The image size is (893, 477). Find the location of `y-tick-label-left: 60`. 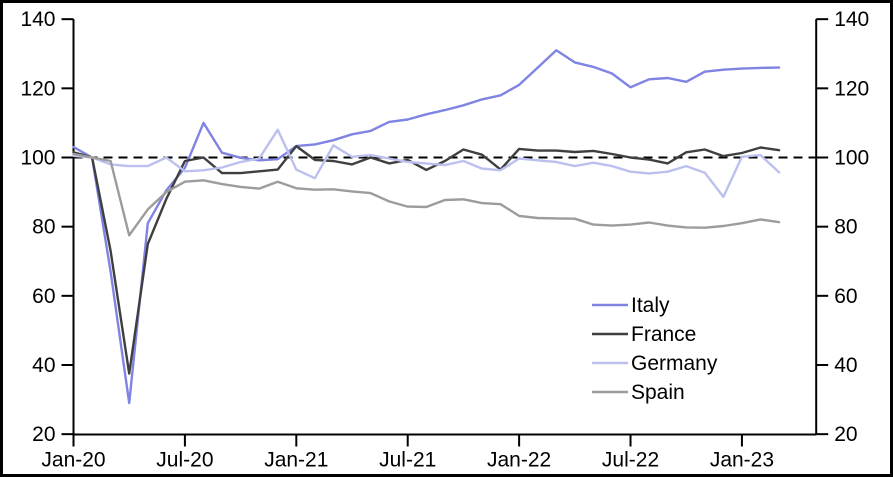

y-tick-label-left: 60 is located at coordinates (43, 296).